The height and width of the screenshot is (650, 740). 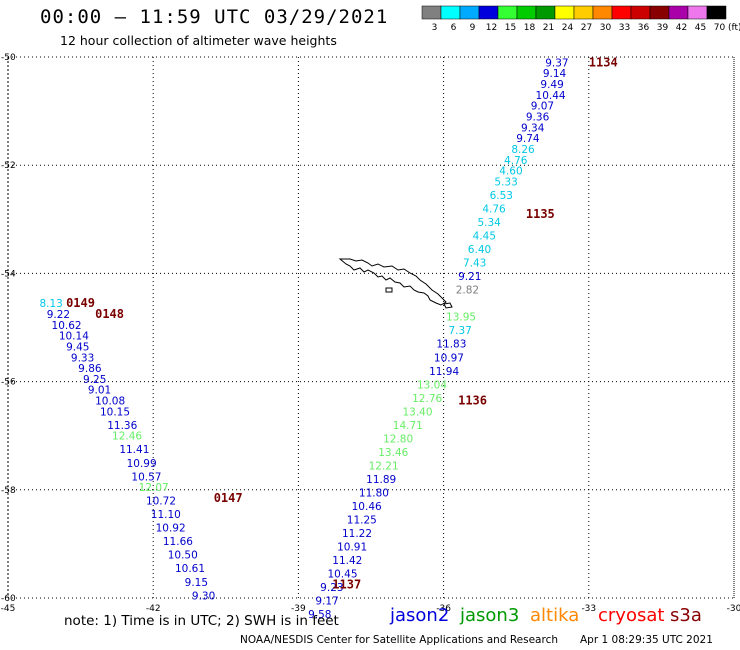 What do you see at coordinates (8, 491) in the screenshot?
I see `lat-tick-label: -58` at bounding box center [8, 491].